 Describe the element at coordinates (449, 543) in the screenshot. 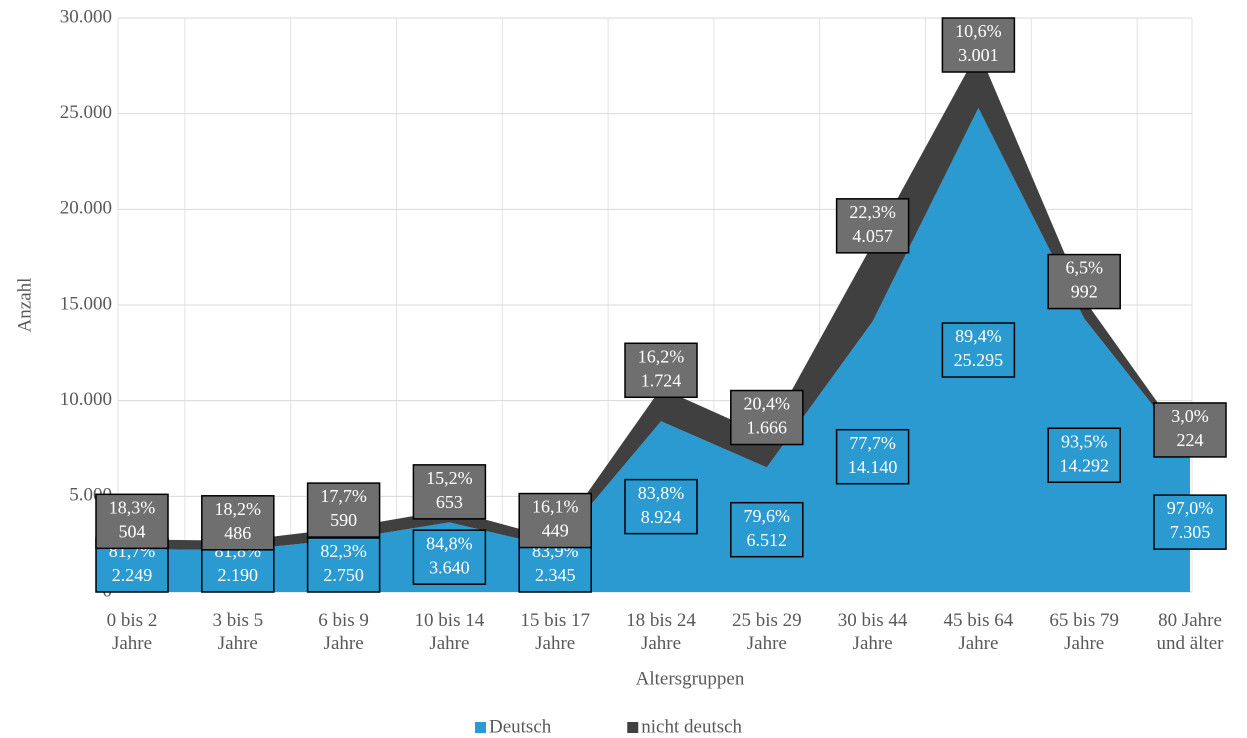

I see `data-label-share: 84,8%` at that location.